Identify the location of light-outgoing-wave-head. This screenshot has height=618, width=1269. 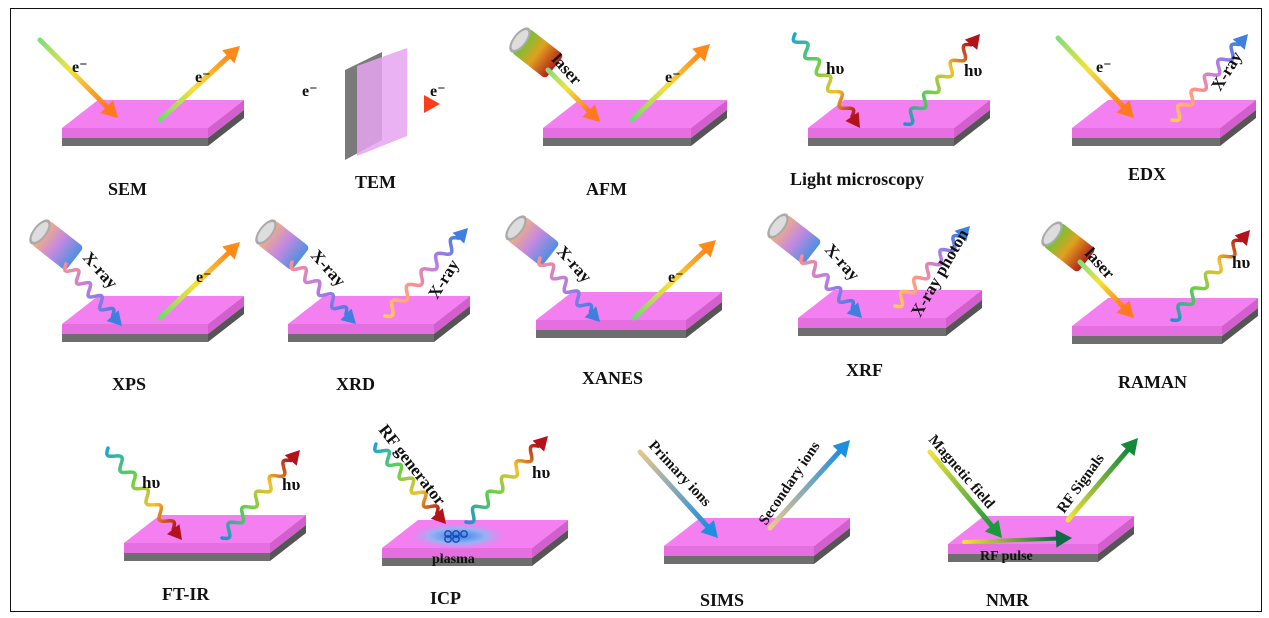
(972, 42).